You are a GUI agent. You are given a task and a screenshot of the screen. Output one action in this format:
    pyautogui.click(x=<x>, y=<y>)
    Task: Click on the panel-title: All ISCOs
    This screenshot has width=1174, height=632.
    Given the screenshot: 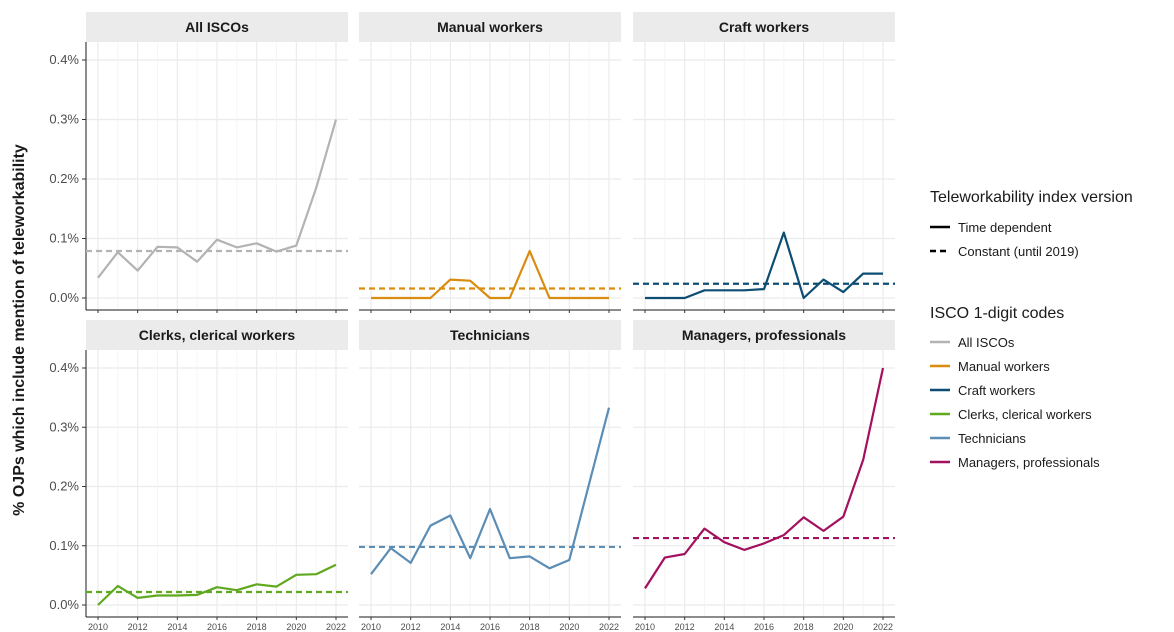 What is the action you would take?
    pyautogui.click(x=217, y=27)
    